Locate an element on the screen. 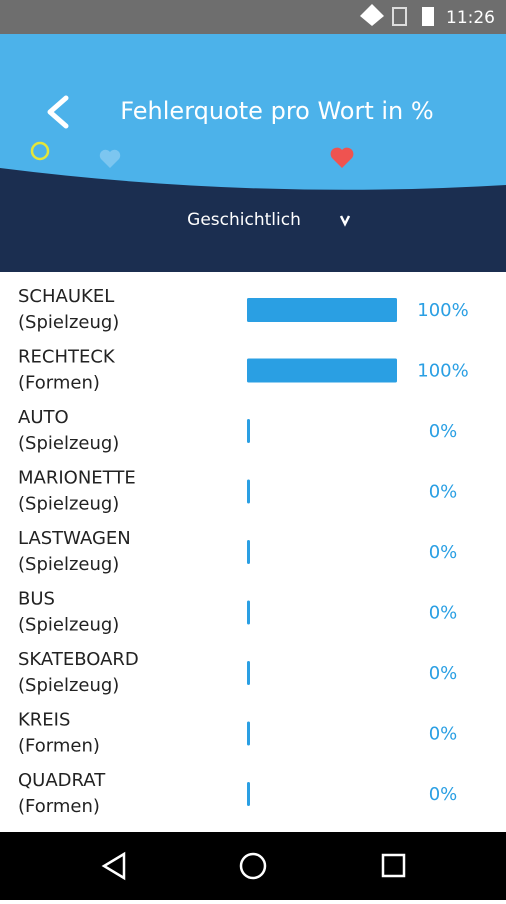 The height and width of the screenshot is (904, 506). title: Fehlerquote pro Wort in % is located at coordinates (276, 111).